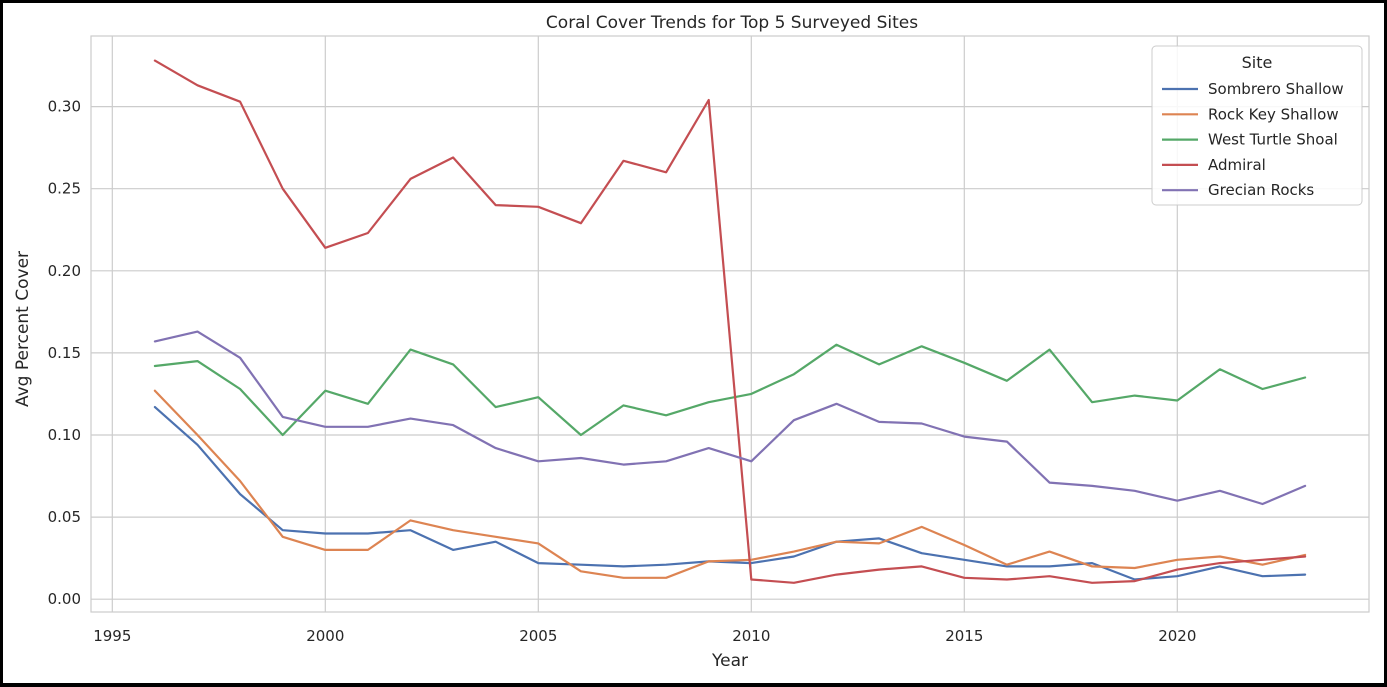  I want to click on x-tick-label: 2000, so click(325, 636).